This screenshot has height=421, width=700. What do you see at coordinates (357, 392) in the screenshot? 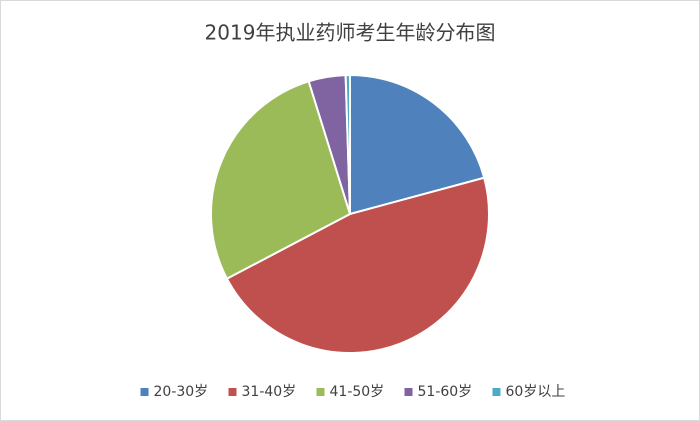
I see `legend-label: 41-50岁` at bounding box center [357, 392].